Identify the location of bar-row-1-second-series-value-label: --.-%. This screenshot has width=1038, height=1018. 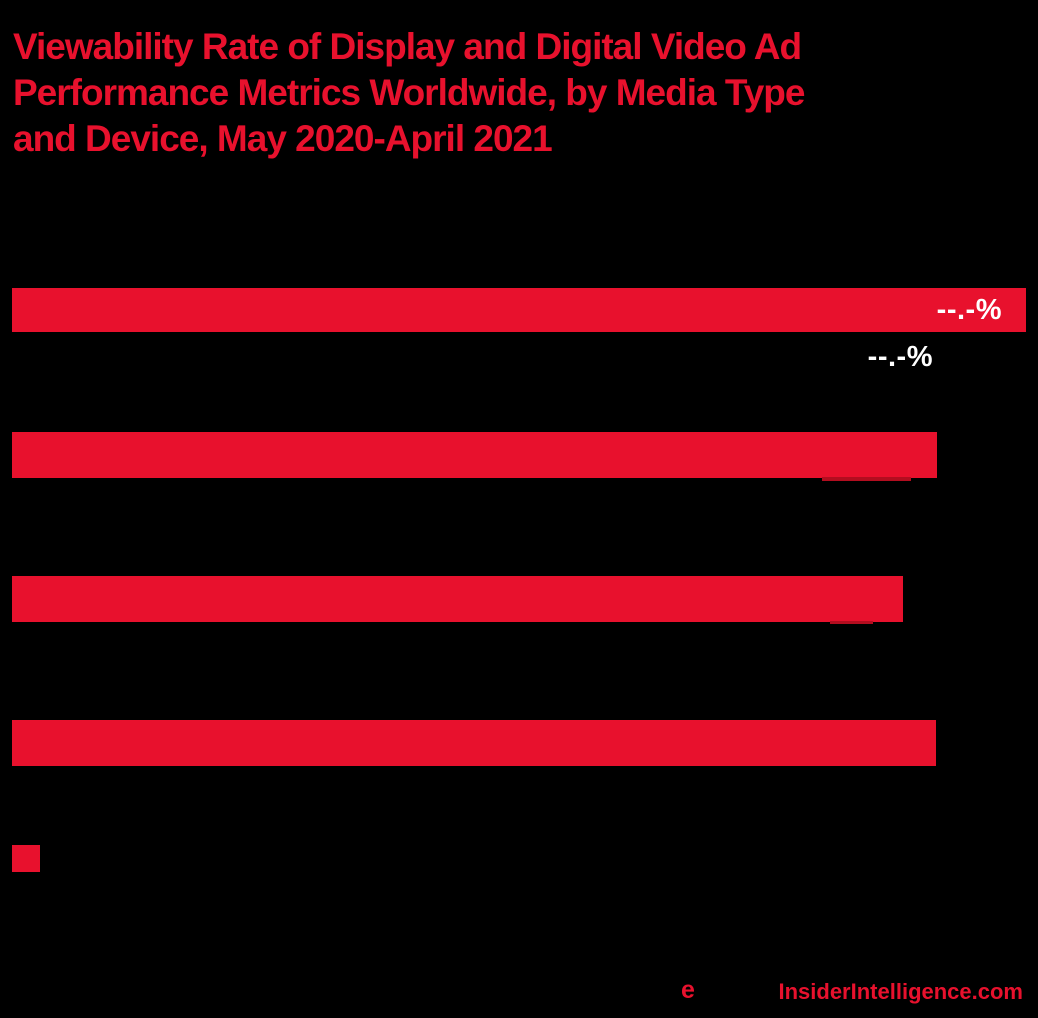
(900, 357).